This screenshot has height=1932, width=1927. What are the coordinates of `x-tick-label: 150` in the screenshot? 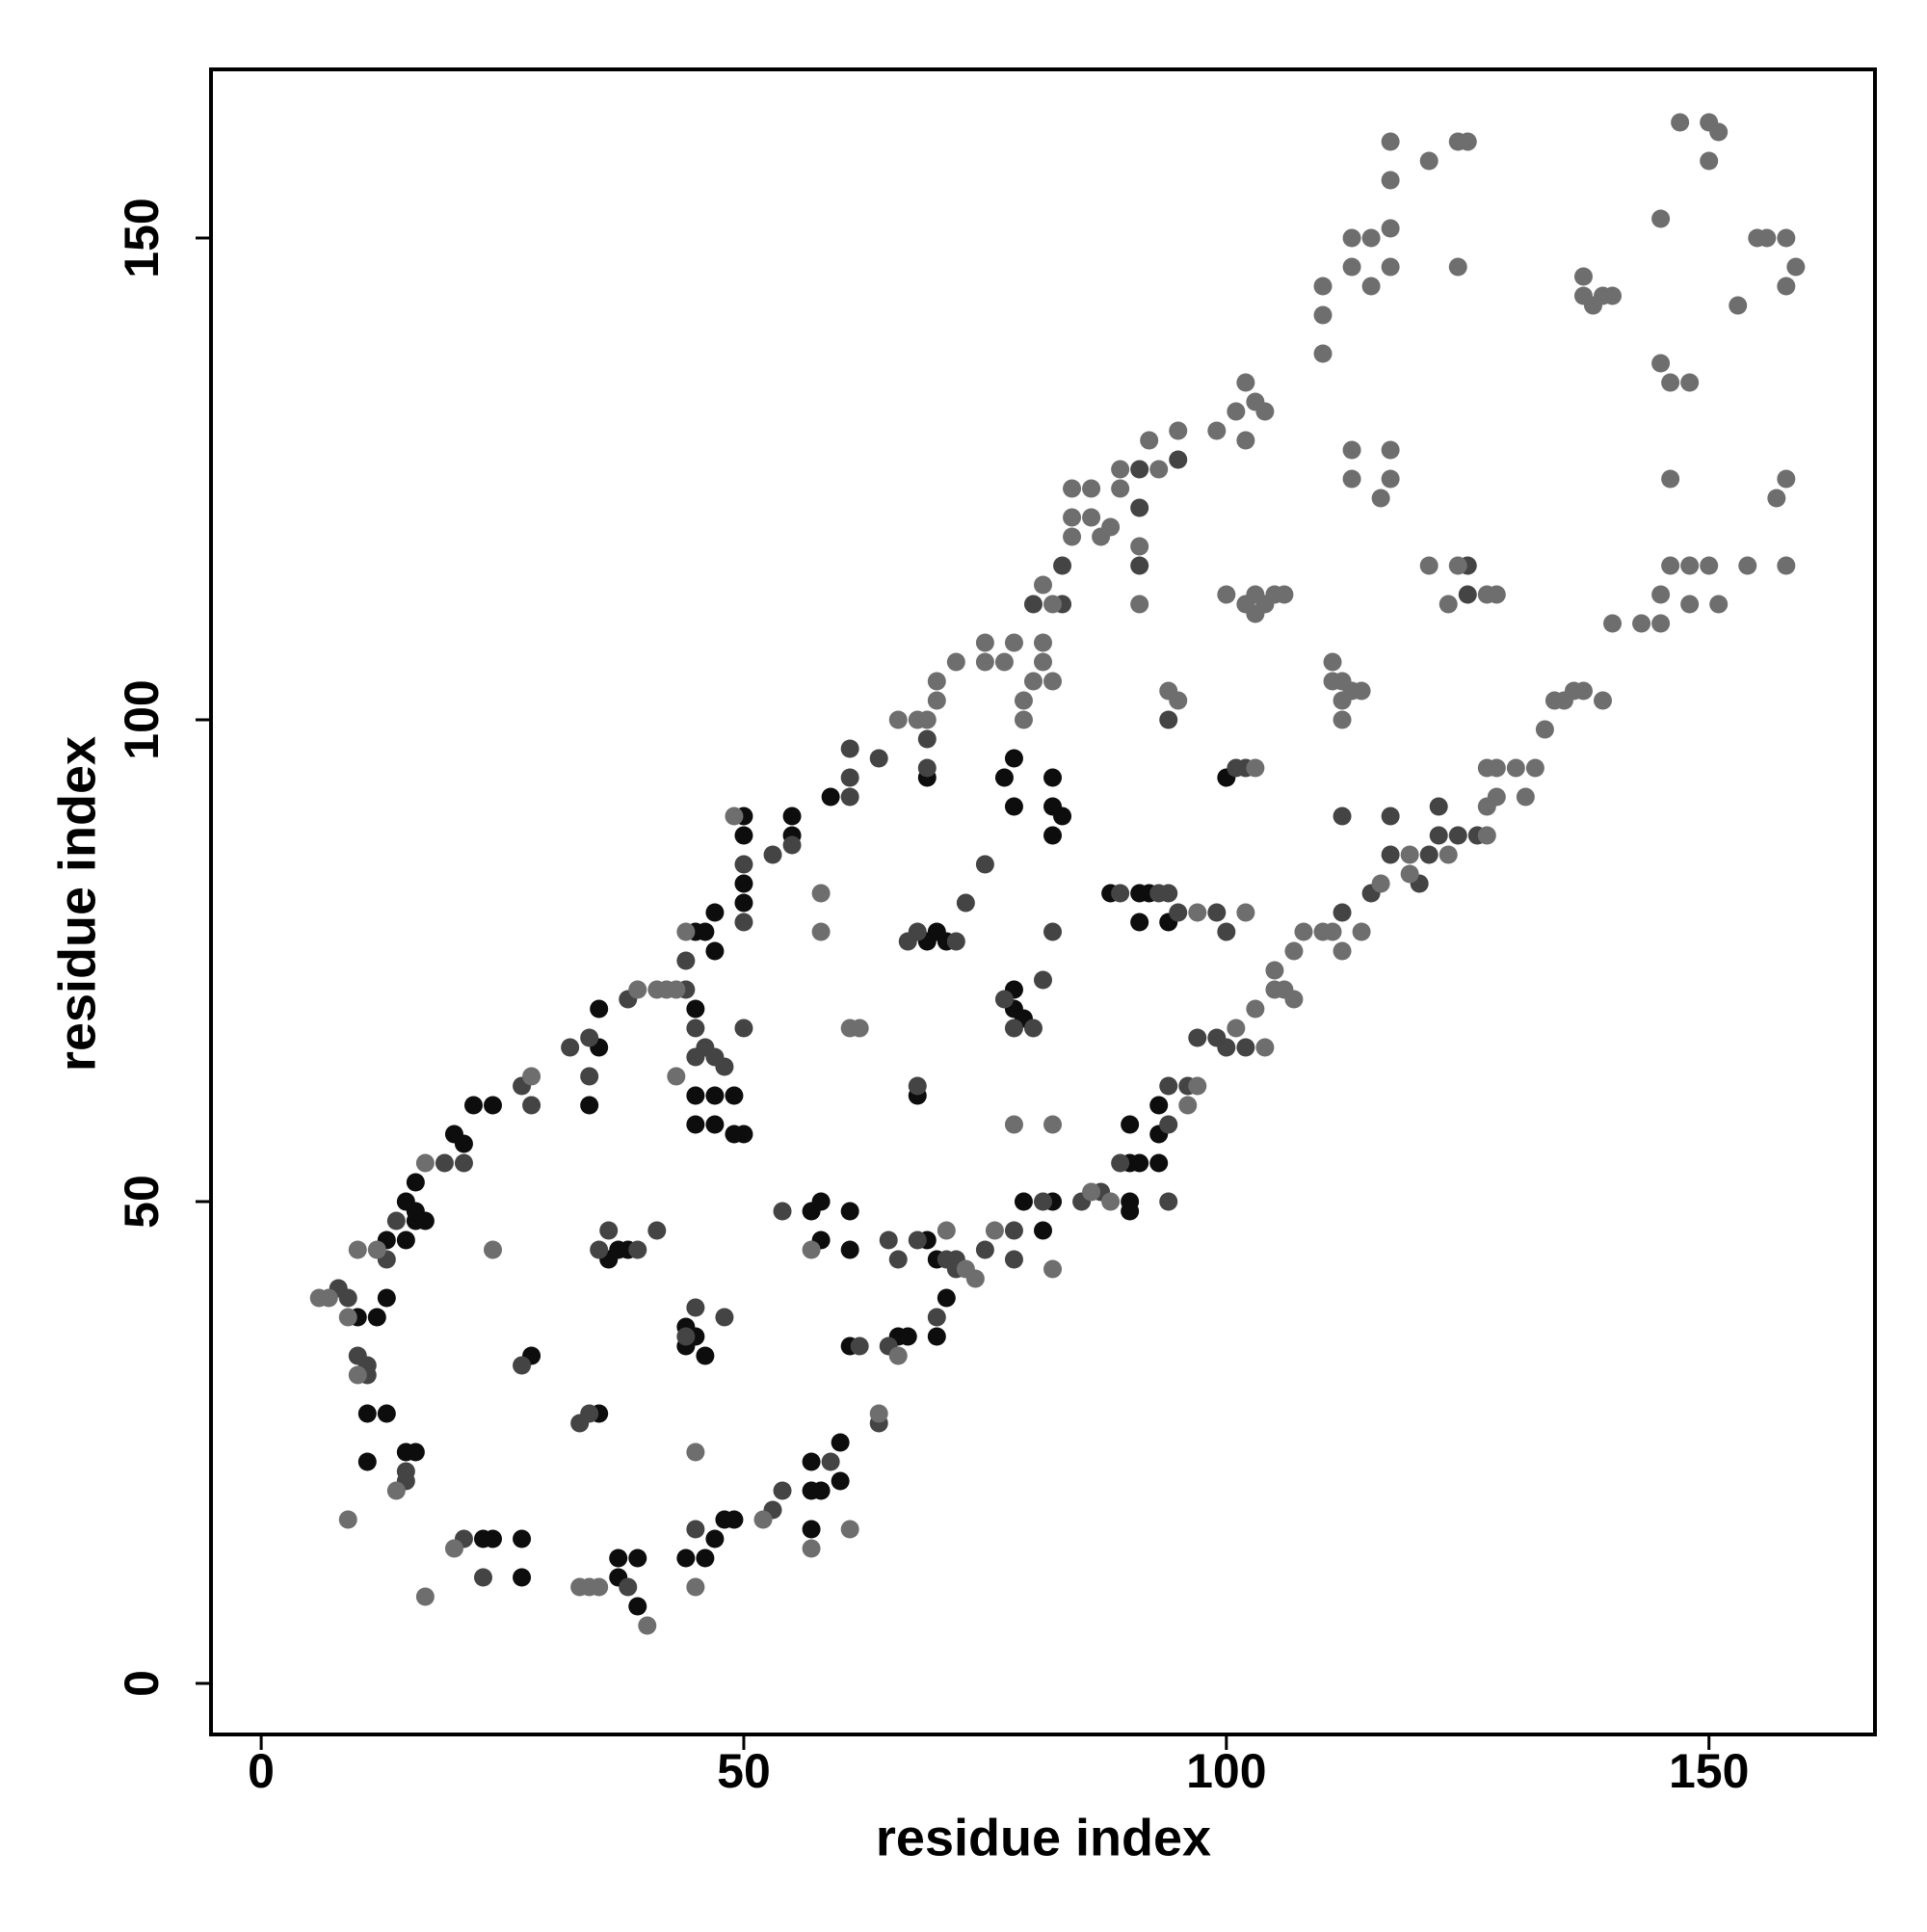 It's located at (1709, 1771).